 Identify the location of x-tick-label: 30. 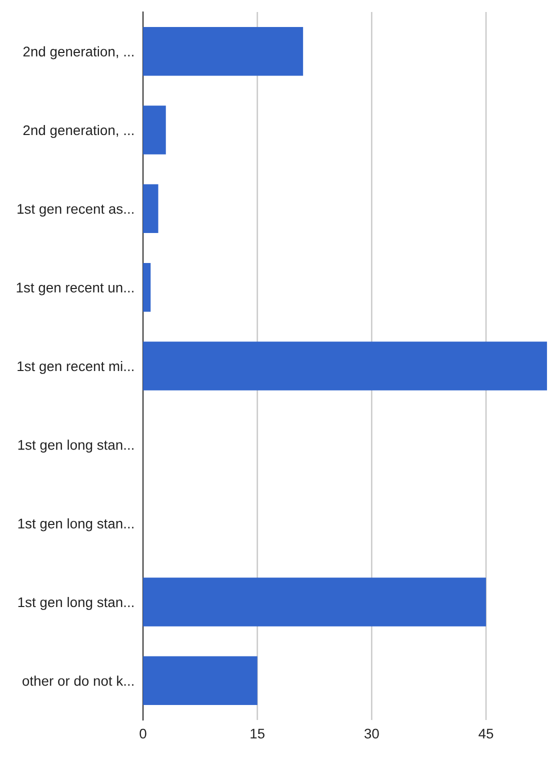
(371, 733).